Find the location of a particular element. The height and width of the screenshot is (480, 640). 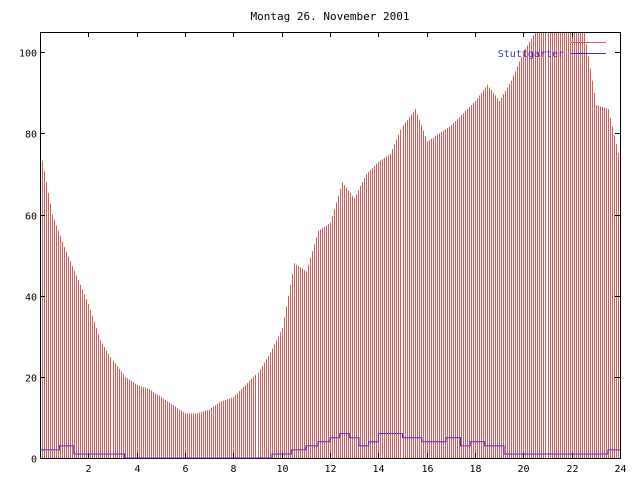

y-tick-label: 100 is located at coordinates (28, 54).